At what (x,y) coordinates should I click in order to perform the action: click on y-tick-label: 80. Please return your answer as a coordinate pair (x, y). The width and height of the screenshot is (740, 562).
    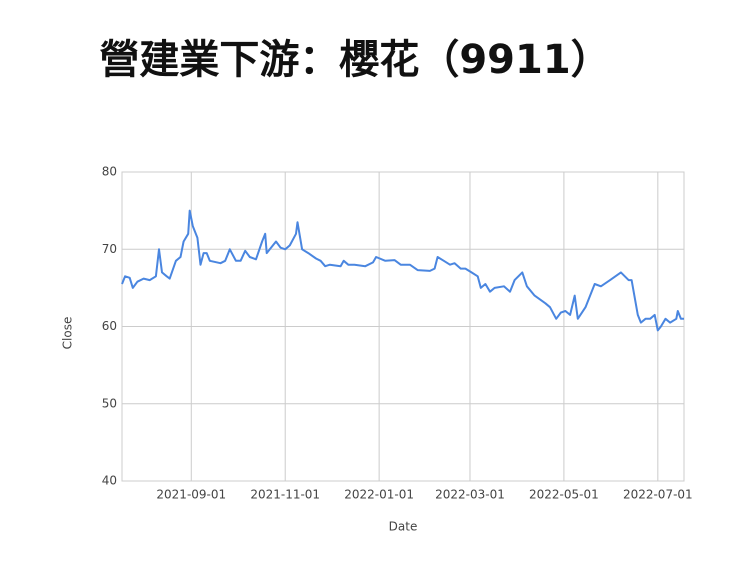
    Looking at the image, I should click on (109, 172).